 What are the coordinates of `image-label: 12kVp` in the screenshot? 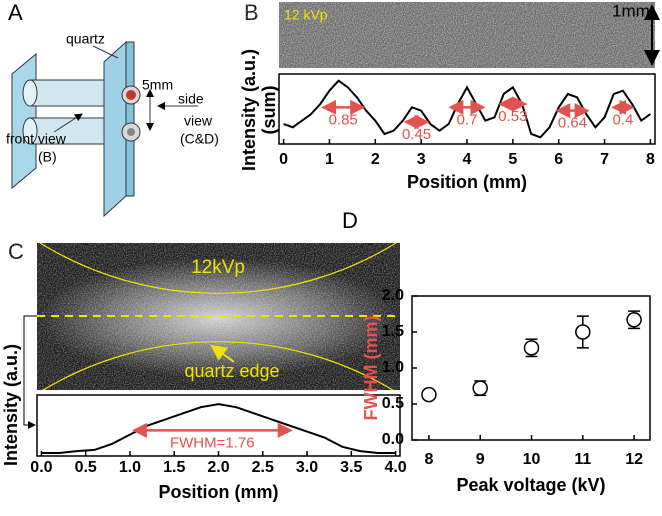 It's located at (218, 267).